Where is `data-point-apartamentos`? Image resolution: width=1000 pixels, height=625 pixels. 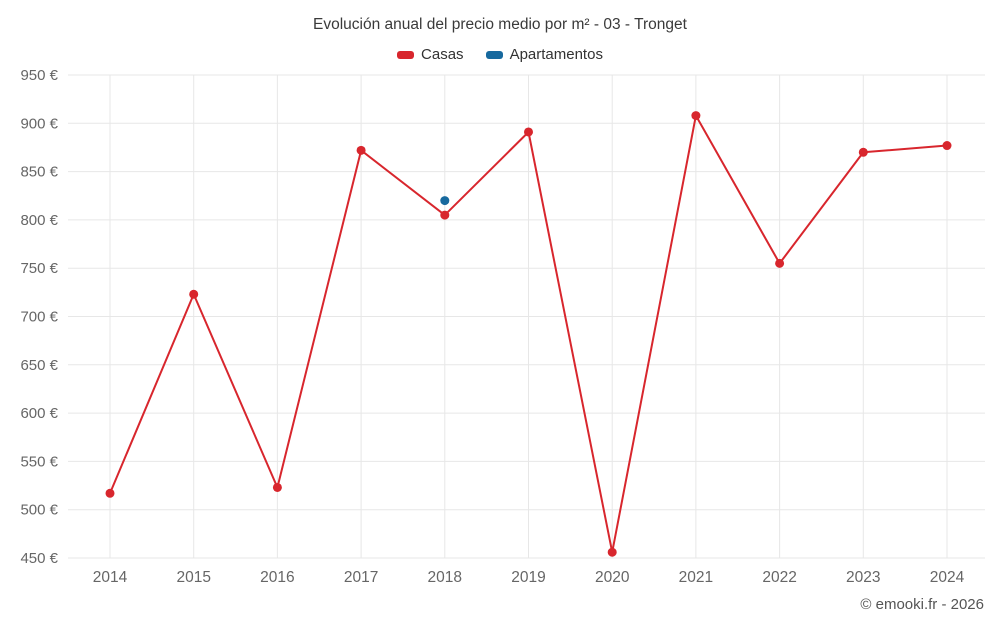 data-point-apartamentos is located at coordinates (445, 201).